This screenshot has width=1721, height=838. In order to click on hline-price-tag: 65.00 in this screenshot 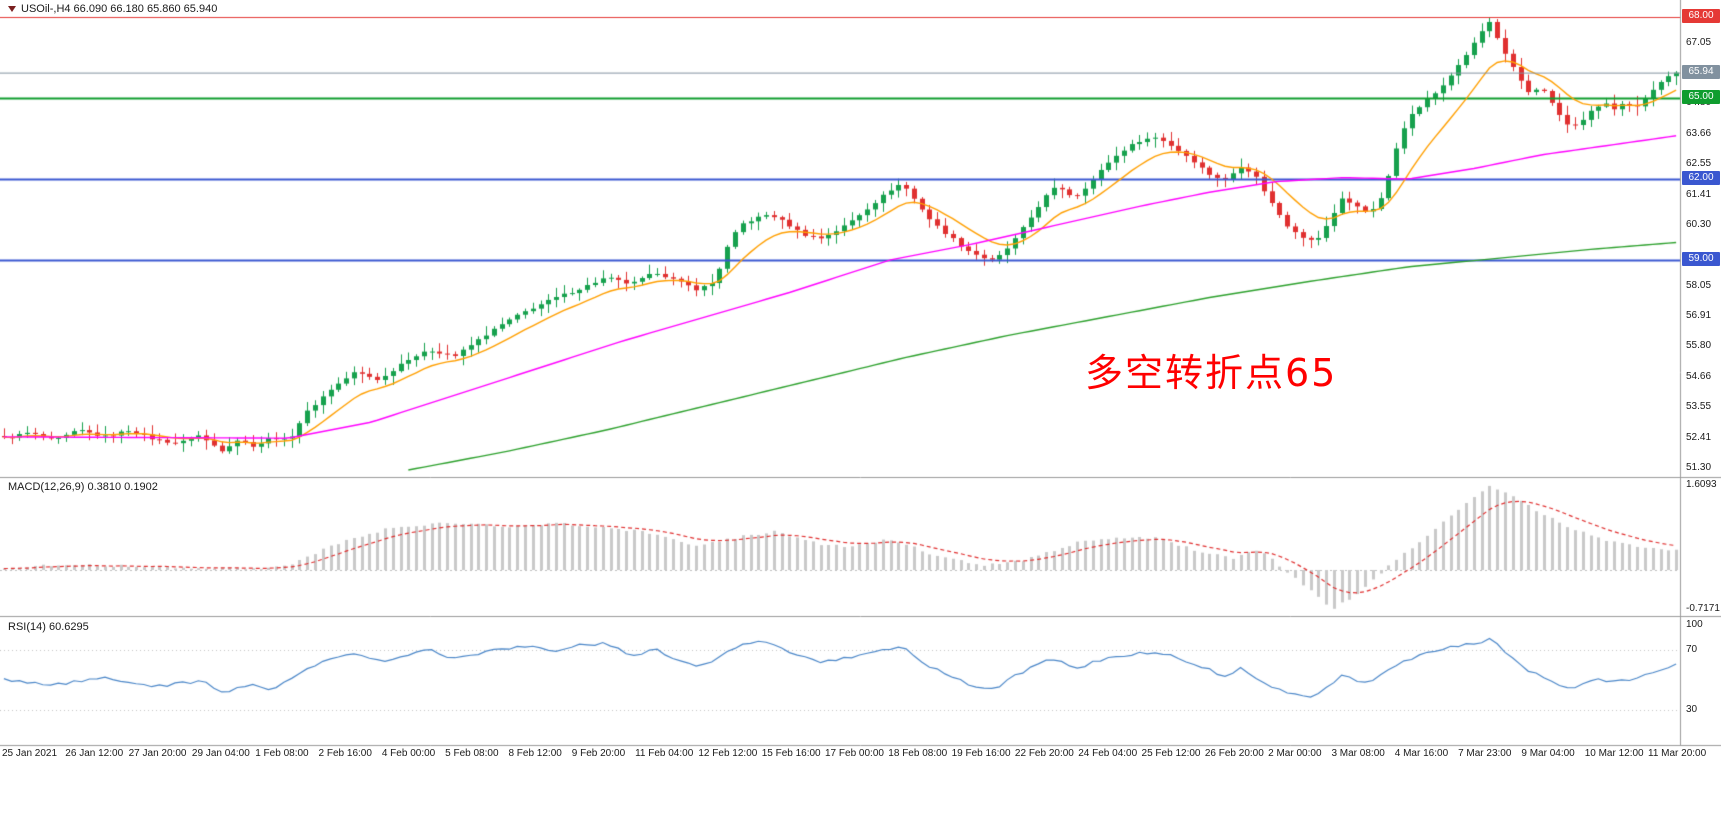, I will do `click(1701, 97)`.